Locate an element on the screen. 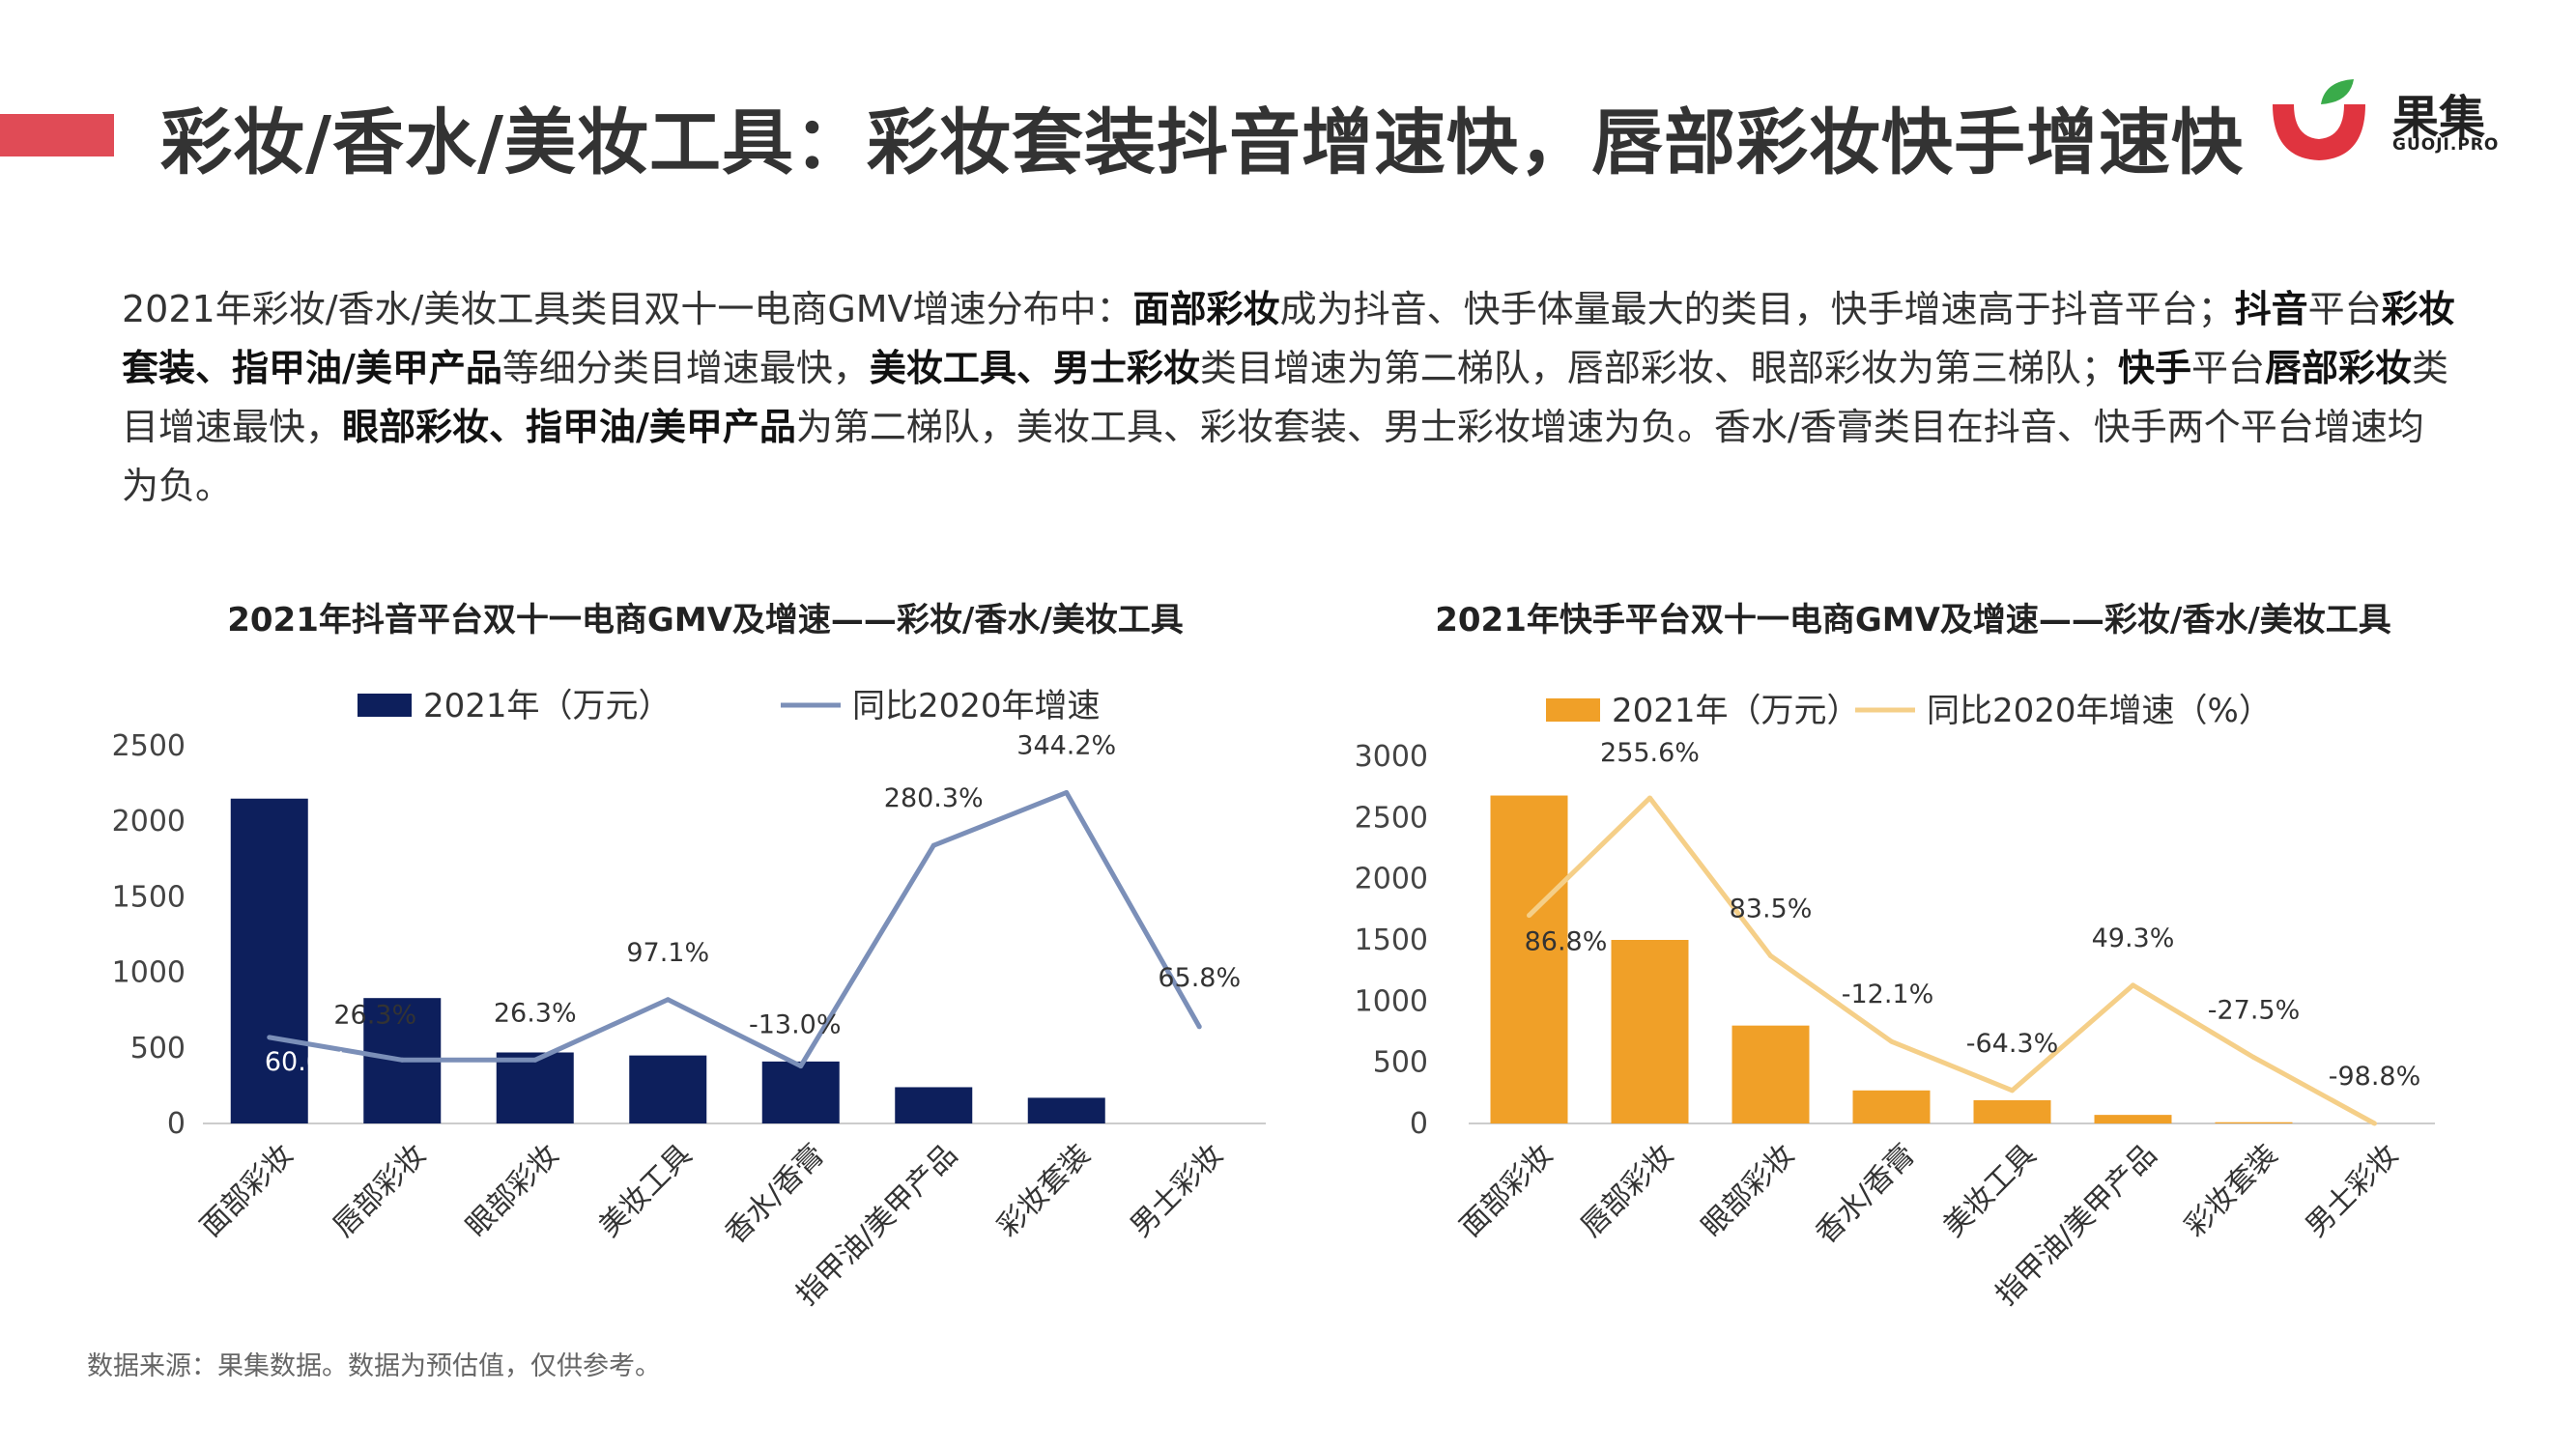  kuaishou-legend-bar-swatch is located at coordinates (1573, 710).